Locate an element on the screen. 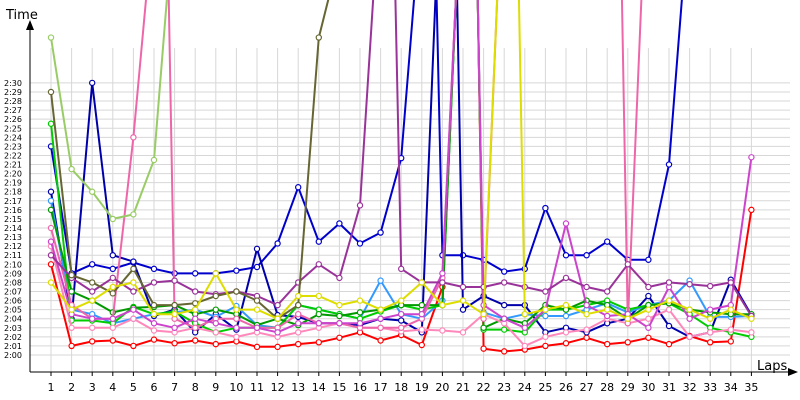  x-tick-label: 11 is located at coordinates (257, 387).